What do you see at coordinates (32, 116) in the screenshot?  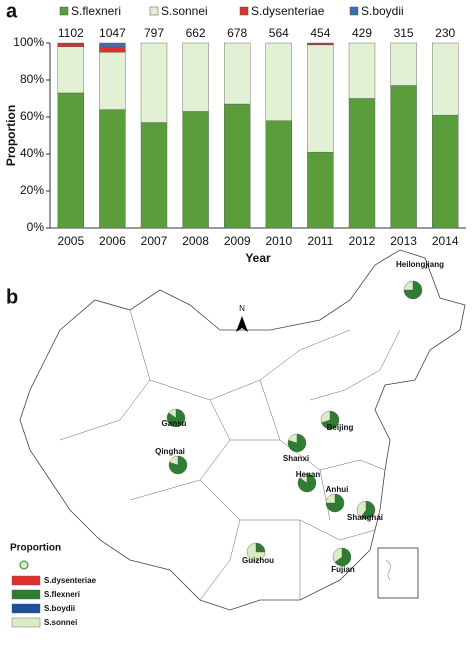 I see `y-tick-label: 60%` at bounding box center [32, 116].